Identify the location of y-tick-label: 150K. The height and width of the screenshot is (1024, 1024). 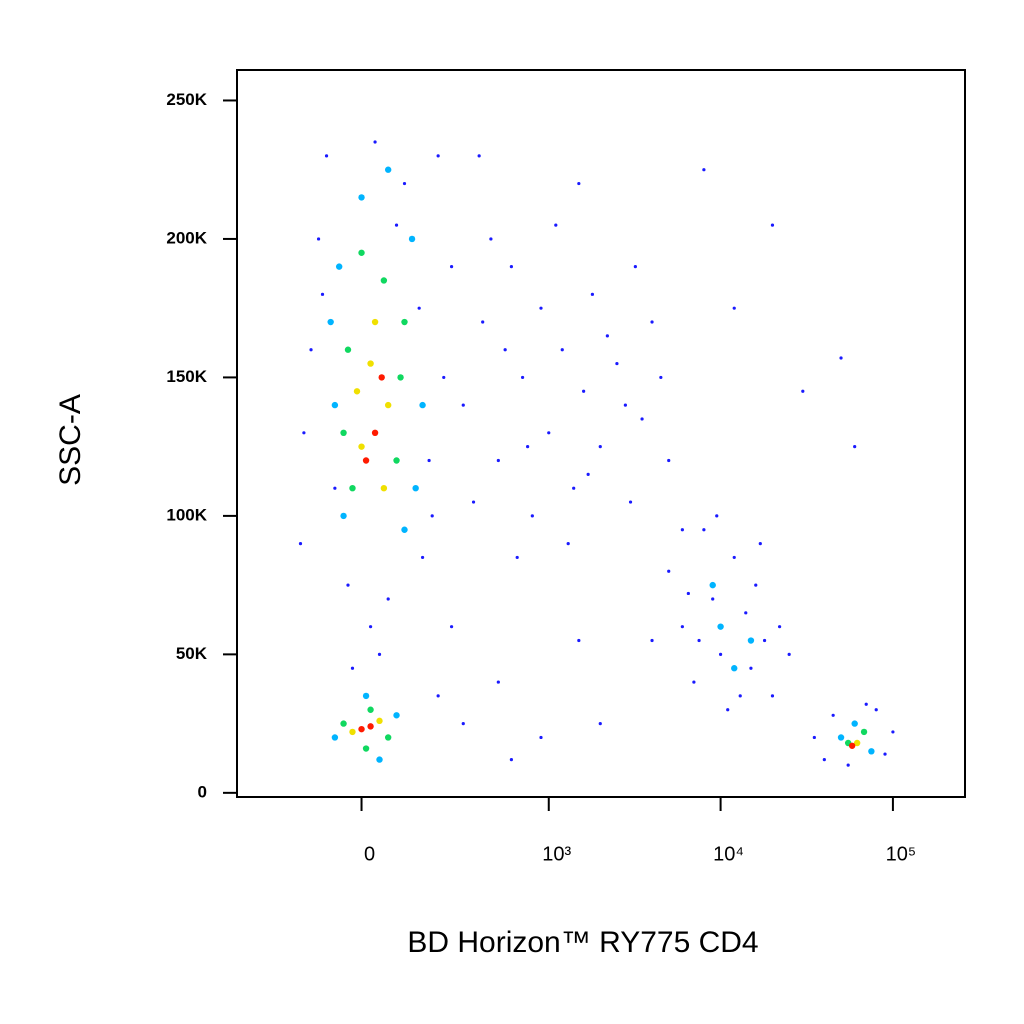
(186, 376).